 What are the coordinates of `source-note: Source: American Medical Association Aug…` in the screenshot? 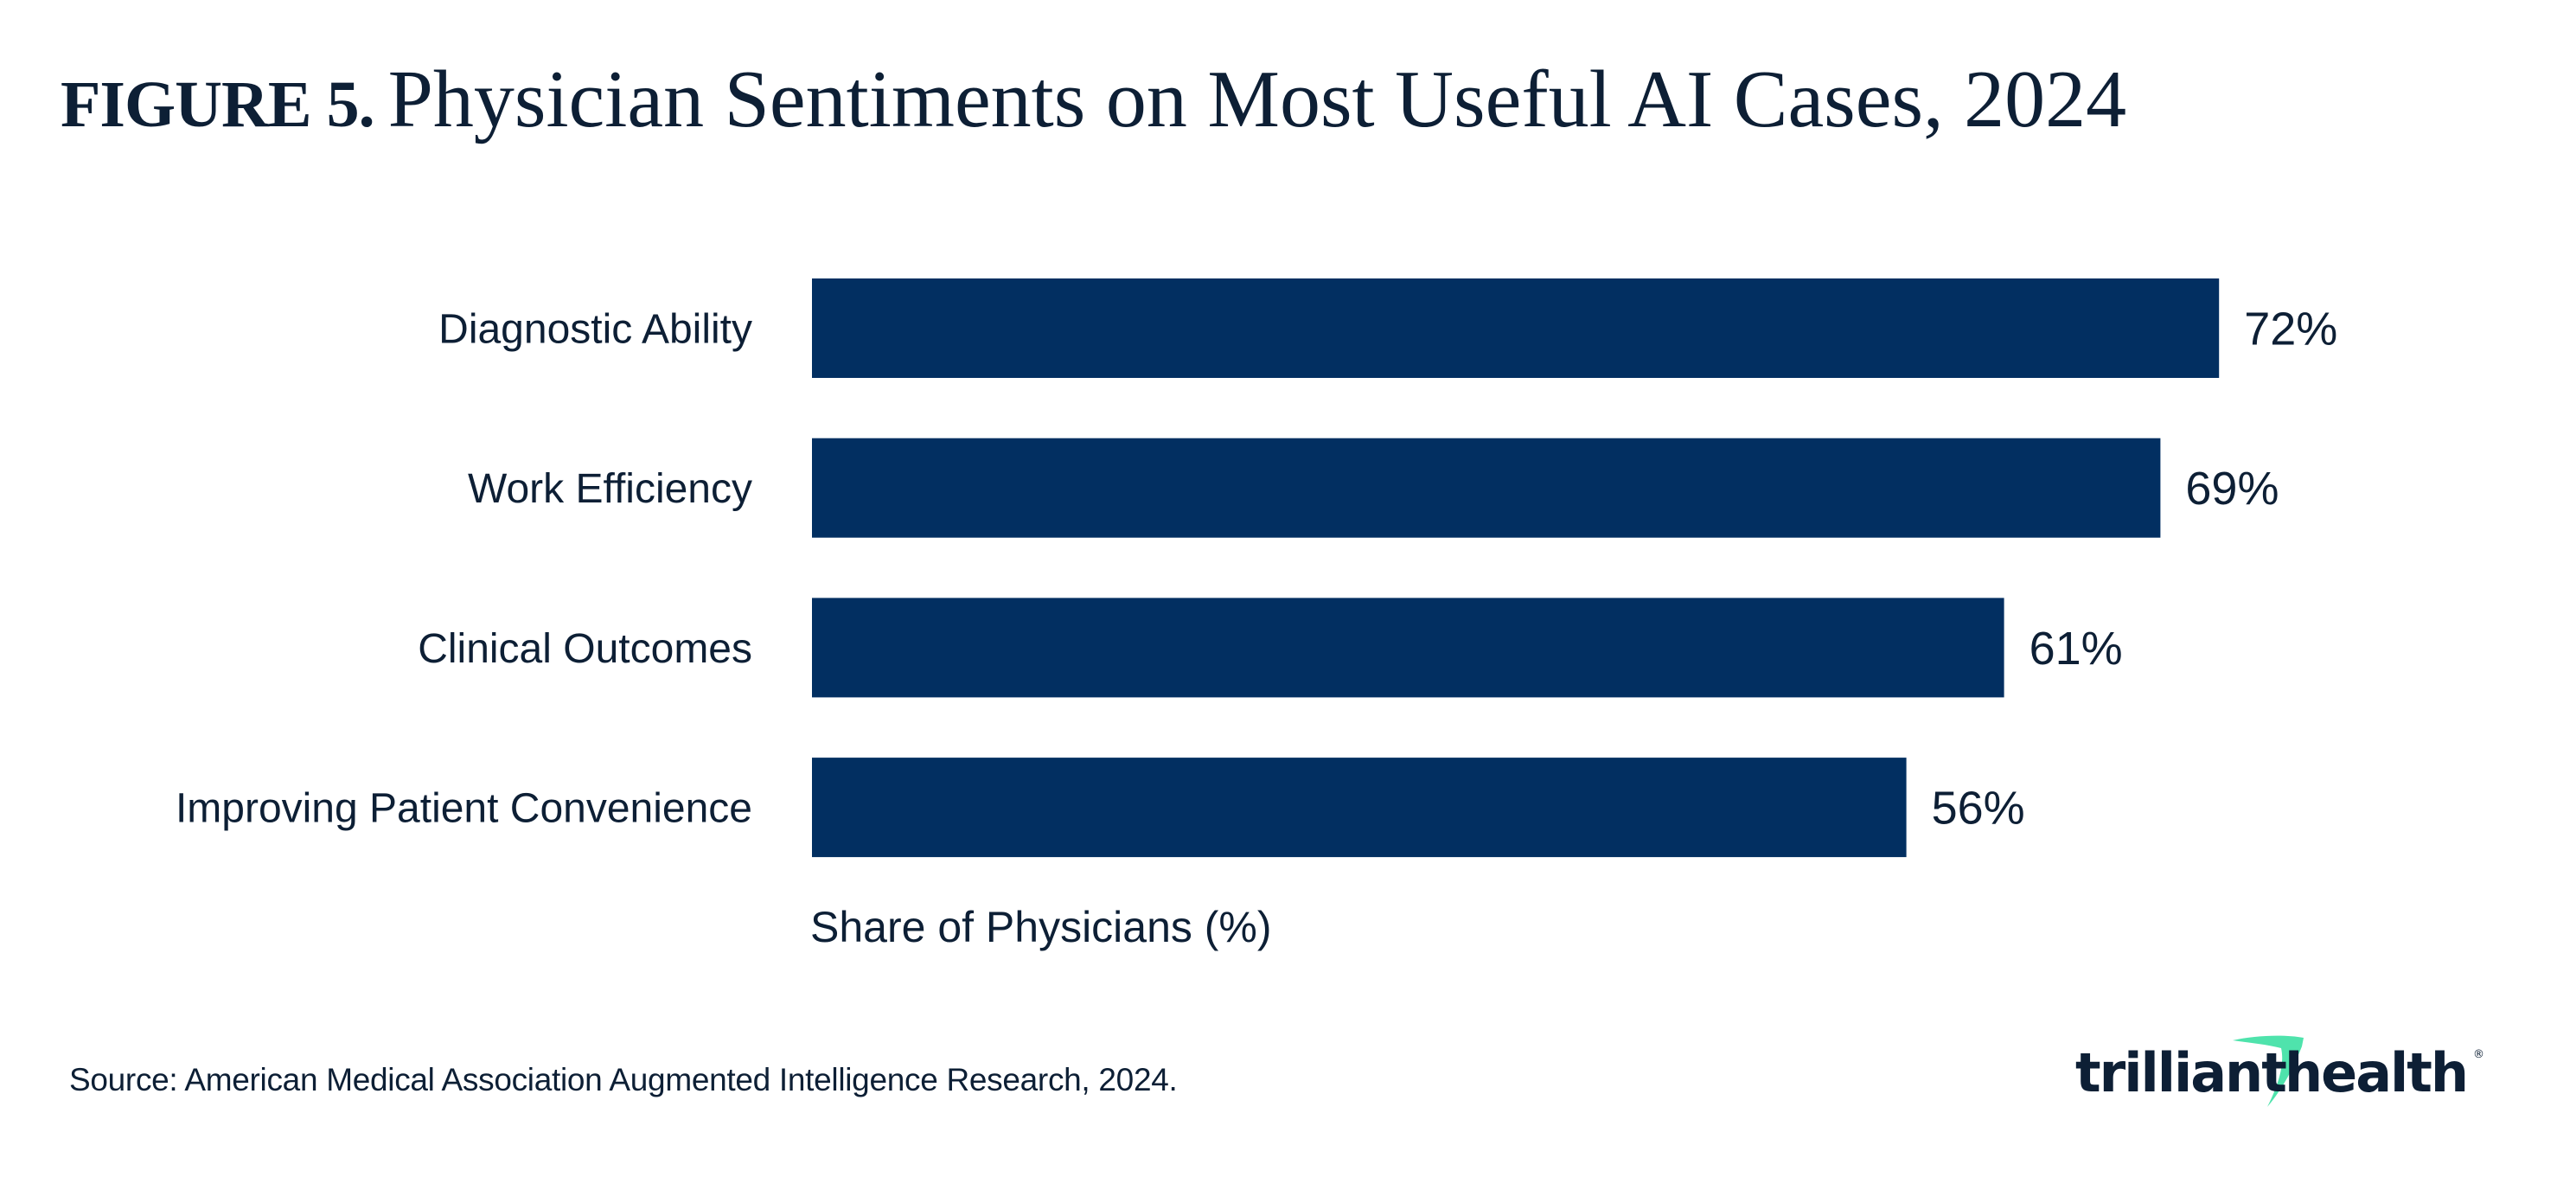 It's located at (623, 1080).